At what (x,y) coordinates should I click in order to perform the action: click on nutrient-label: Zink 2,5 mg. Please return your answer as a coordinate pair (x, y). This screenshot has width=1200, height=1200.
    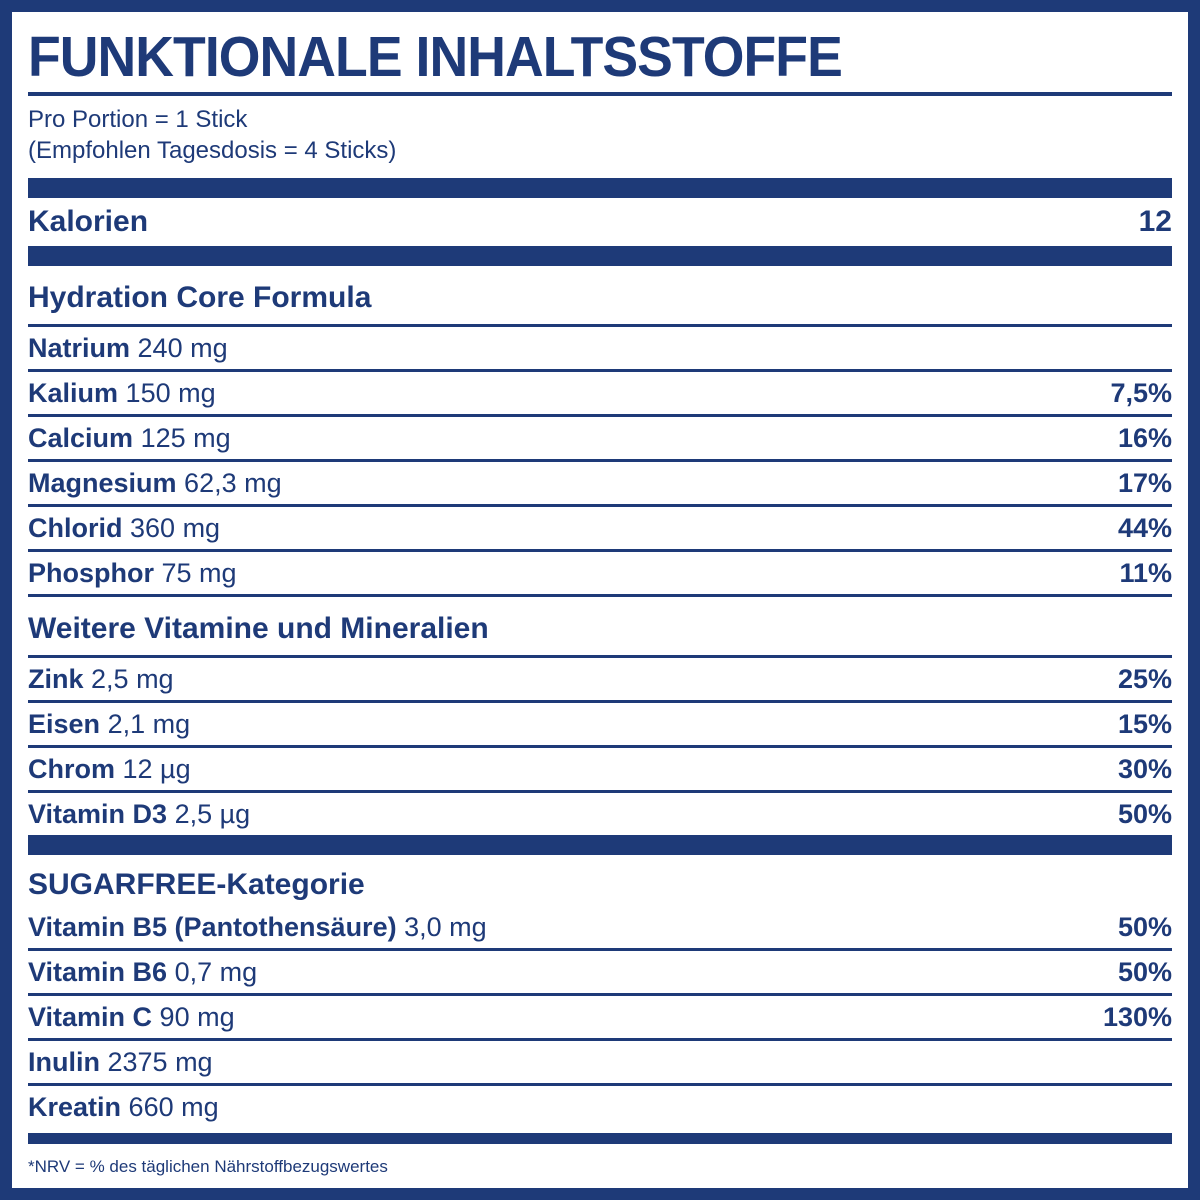
    Looking at the image, I should click on (101, 679).